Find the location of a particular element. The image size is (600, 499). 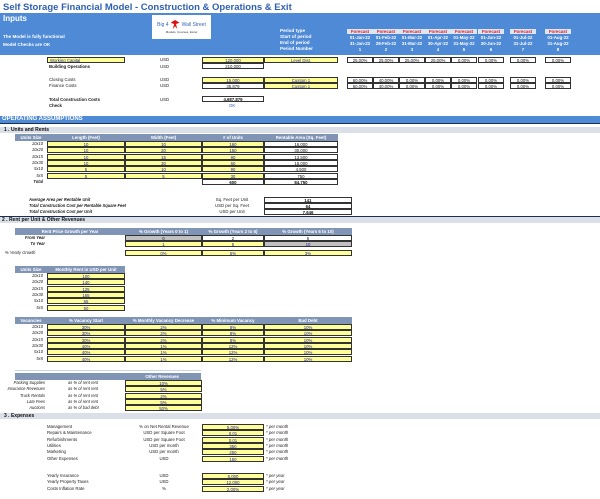

monthly-rent-input: 125 is located at coordinates (86, 288).